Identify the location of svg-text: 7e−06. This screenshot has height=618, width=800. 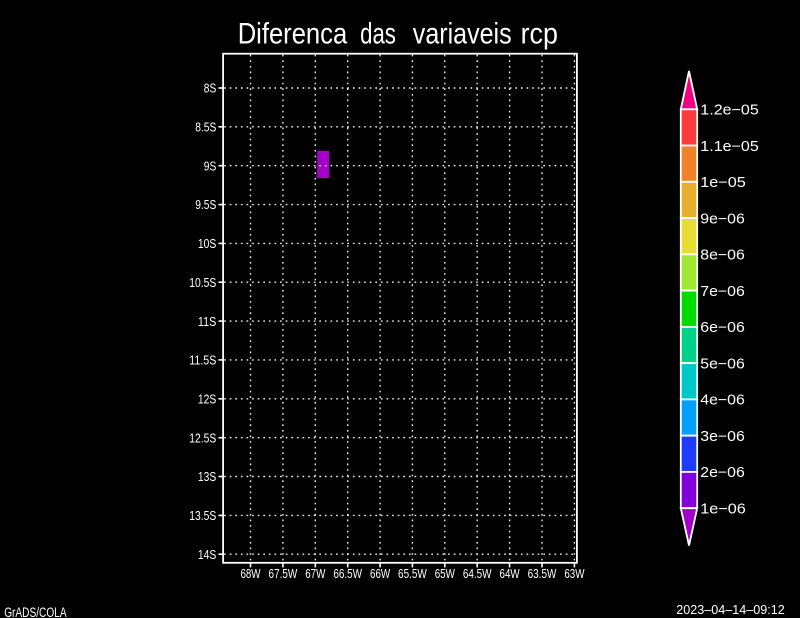
(722, 292).